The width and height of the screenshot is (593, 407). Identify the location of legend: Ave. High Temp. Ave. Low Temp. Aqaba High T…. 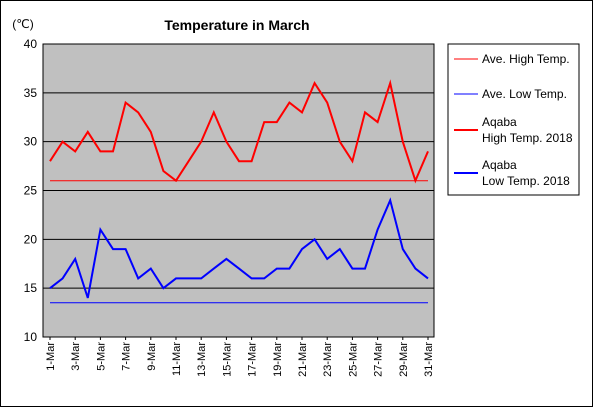
(513, 120).